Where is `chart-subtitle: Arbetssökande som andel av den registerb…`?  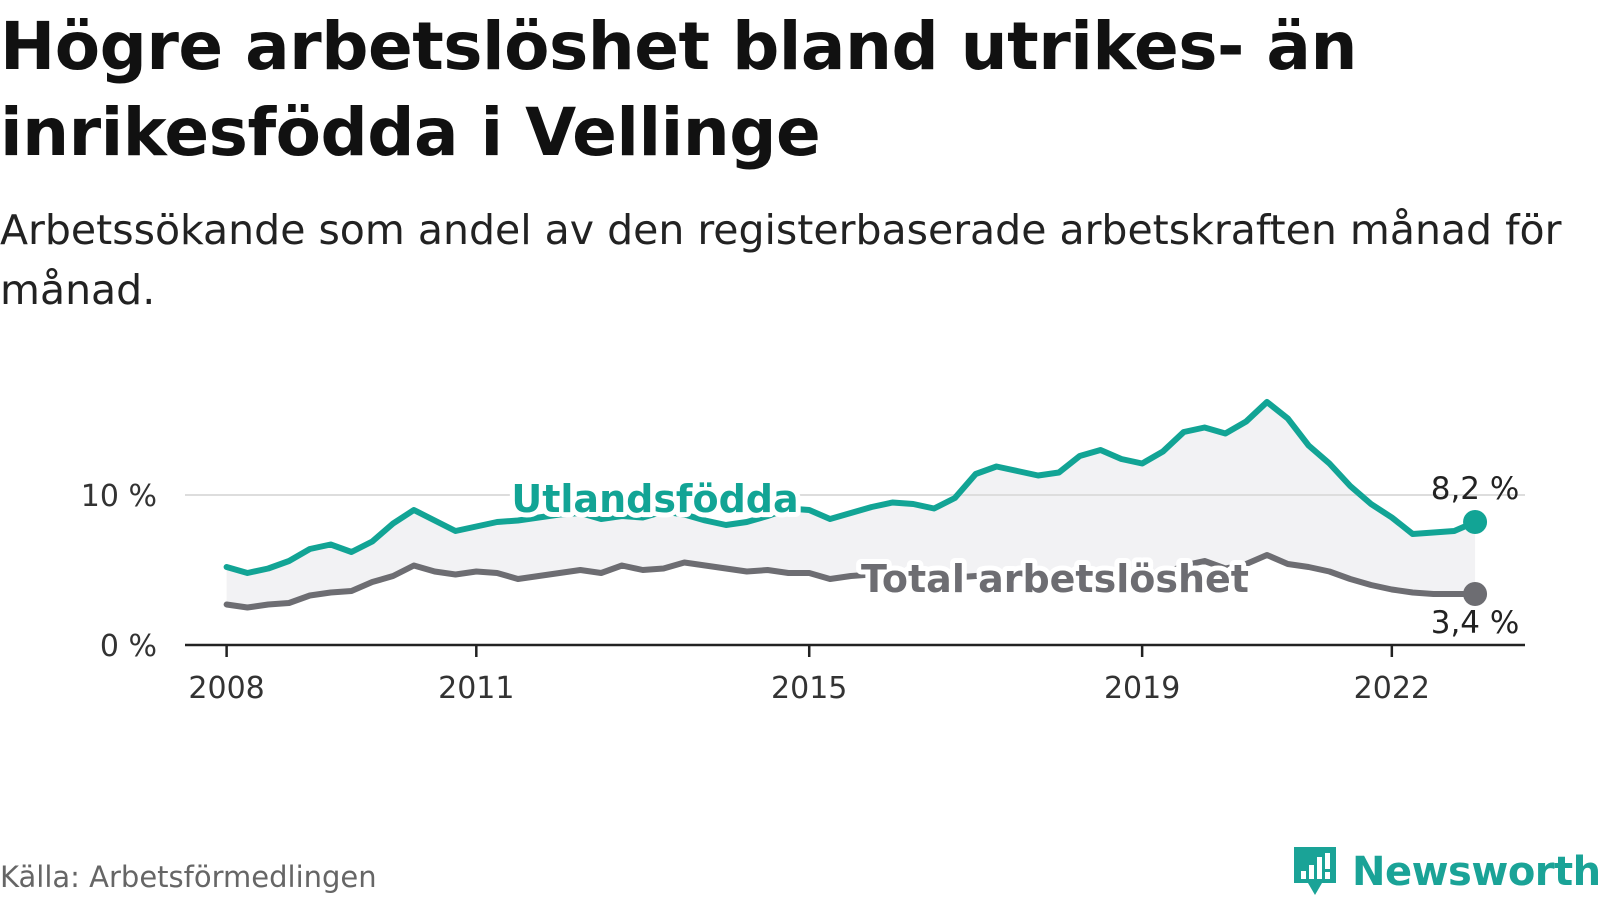
chart-subtitle: Arbetssökande som andel av den registerb… is located at coordinates (781, 260).